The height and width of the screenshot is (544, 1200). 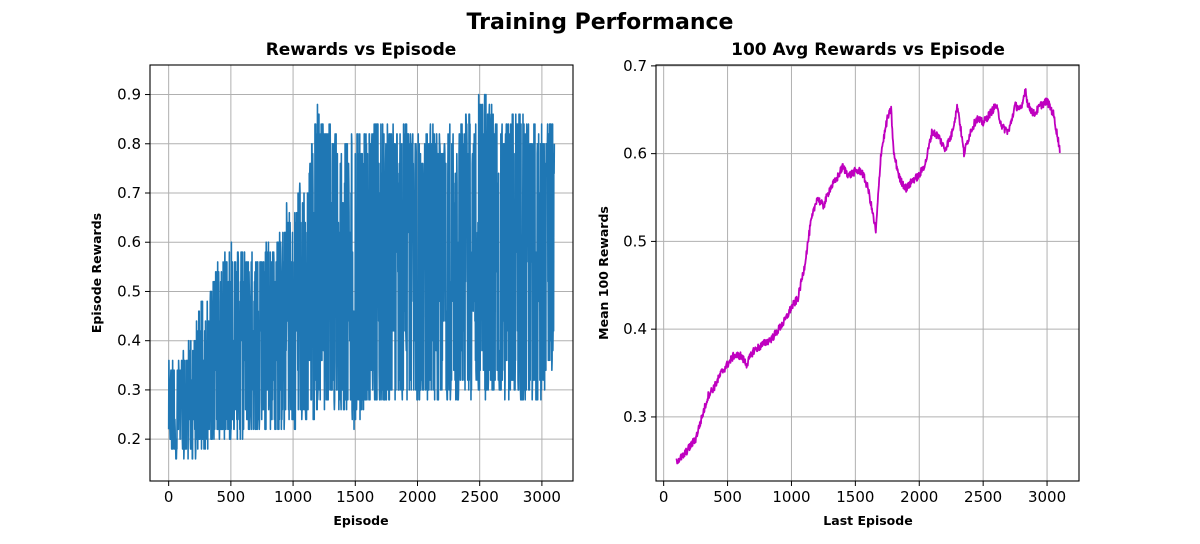 I want to click on avg-rewards-chart-ytick-label: 0.5, so click(x=635, y=241).